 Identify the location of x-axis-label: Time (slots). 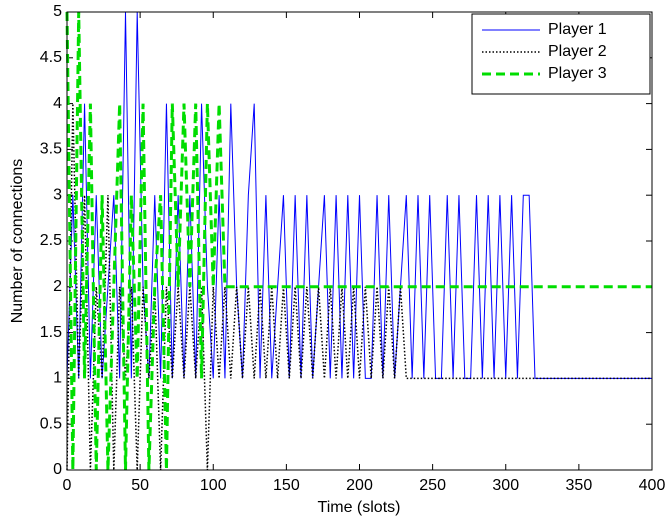
(359, 507).